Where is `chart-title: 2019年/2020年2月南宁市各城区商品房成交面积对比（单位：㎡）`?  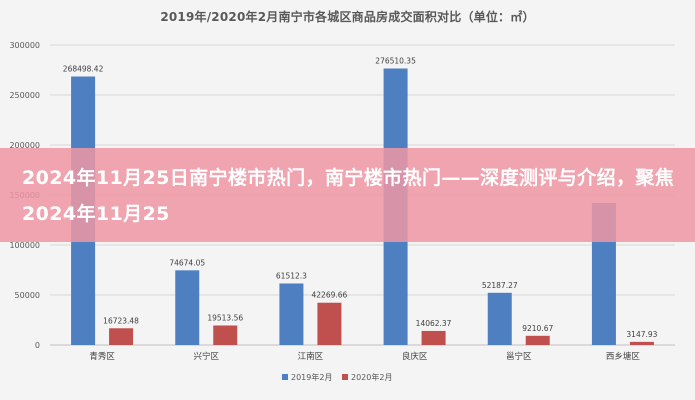 chart-title: 2019年/2020年2月南宁市各城区商品房成交面积对比（单位：㎡） is located at coordinates (347, 17).